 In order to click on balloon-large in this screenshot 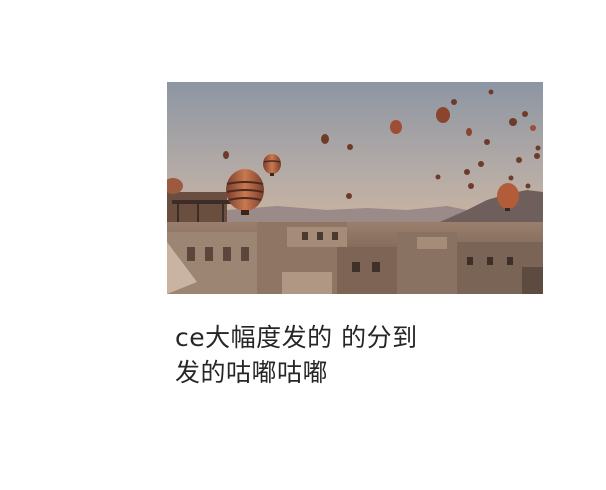, I will do `click(245, 192)`.